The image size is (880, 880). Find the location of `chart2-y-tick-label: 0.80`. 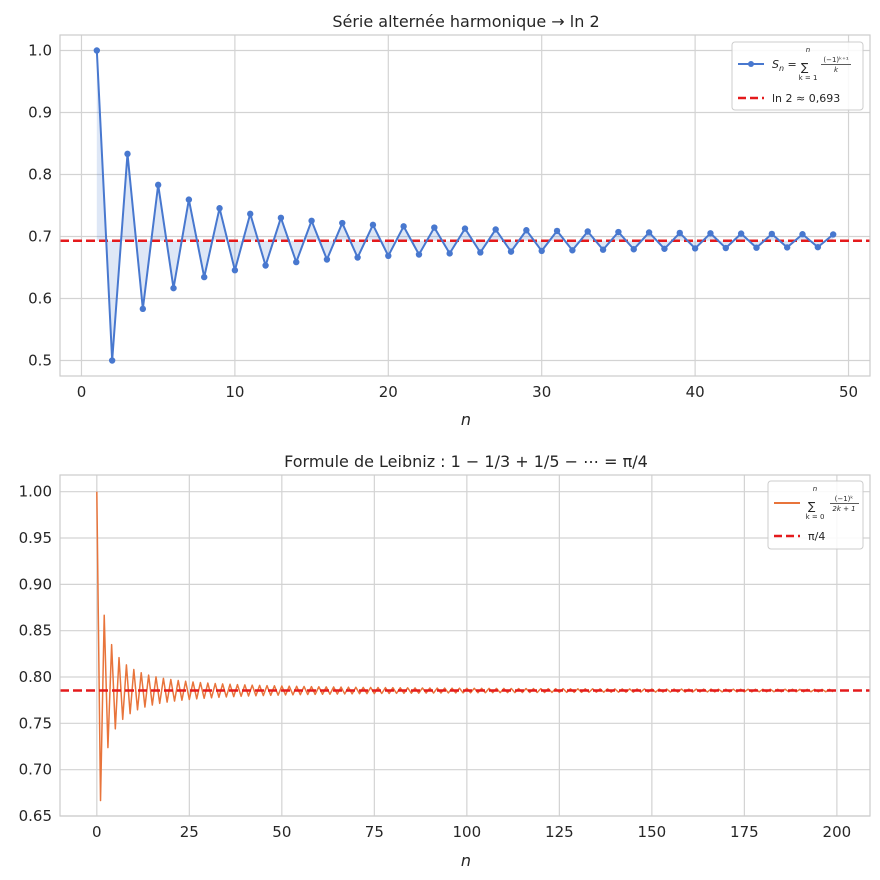

chart2-y-tick-label: 0.80 is located at coordinates (35, 677).